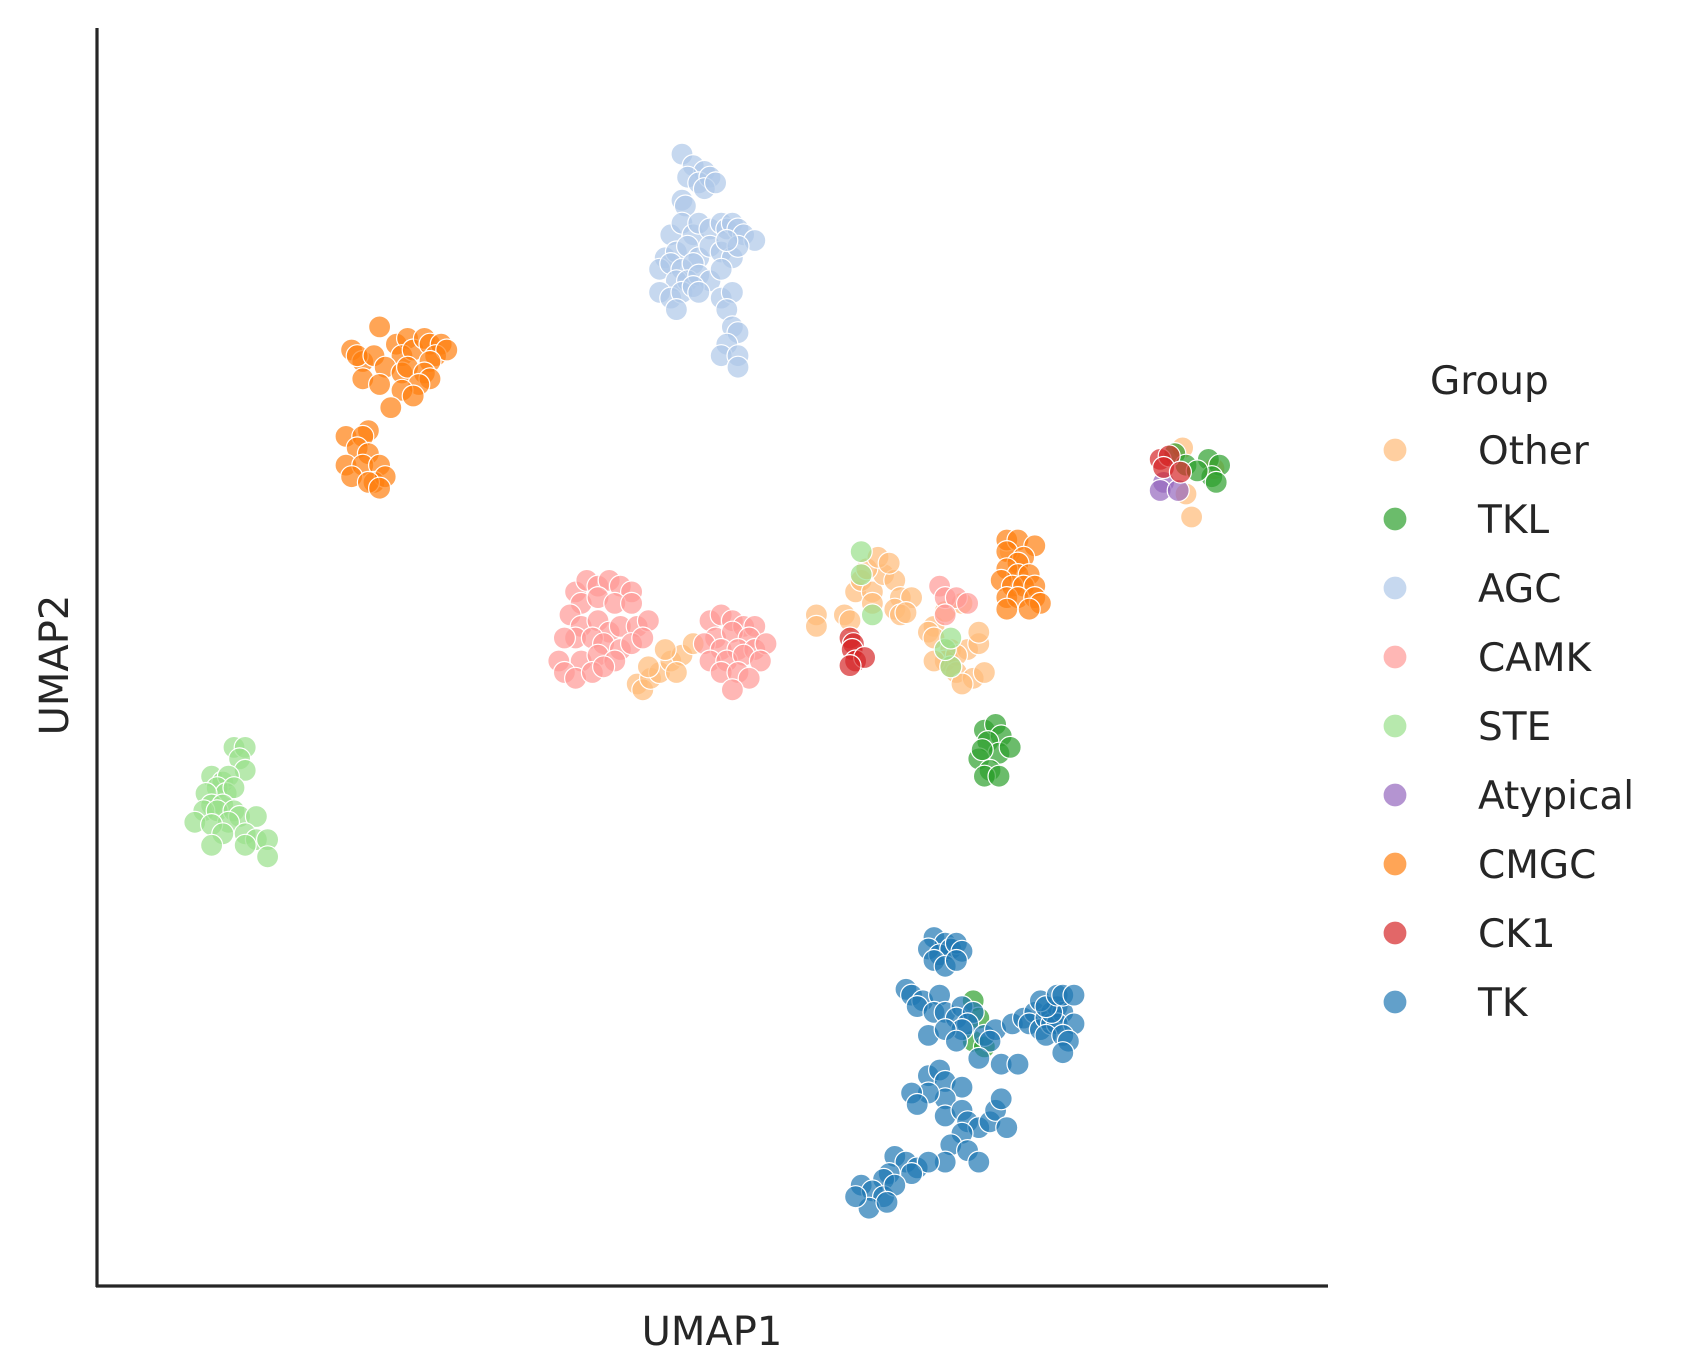 The height and width of the screenshot is (1367, 1683). Describe the element at coordinates (1503, 1003) in the screenshot. I see `legend-label-tk: TK` at that location.